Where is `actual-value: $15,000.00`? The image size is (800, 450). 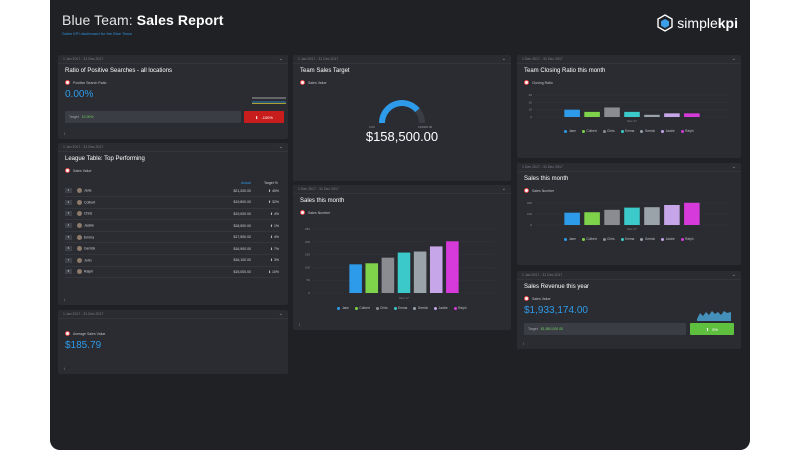 actual-value: $15,000.00 is located at coordinates (221, 272).